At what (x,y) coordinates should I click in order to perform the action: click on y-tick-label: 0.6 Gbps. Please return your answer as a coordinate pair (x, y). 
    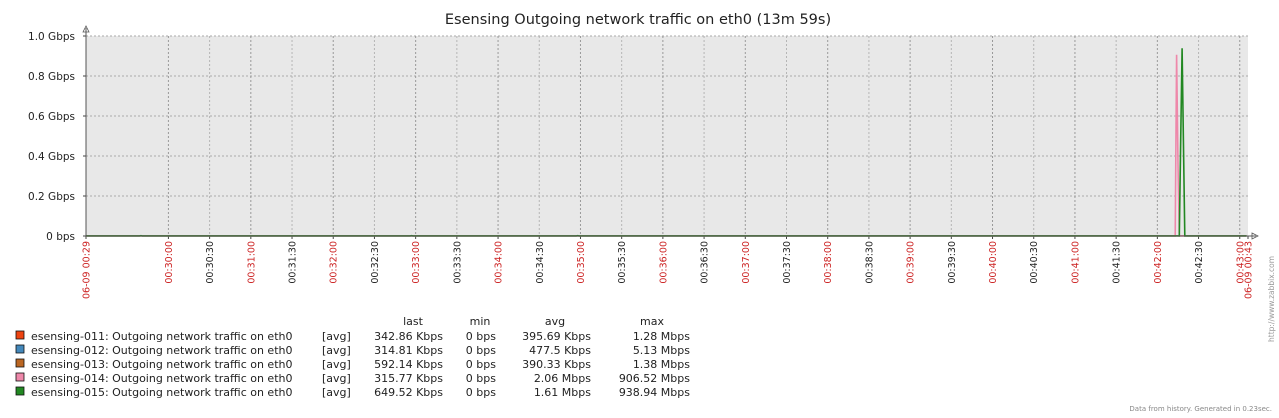
    Looking at the image, I should click on (51, 117).